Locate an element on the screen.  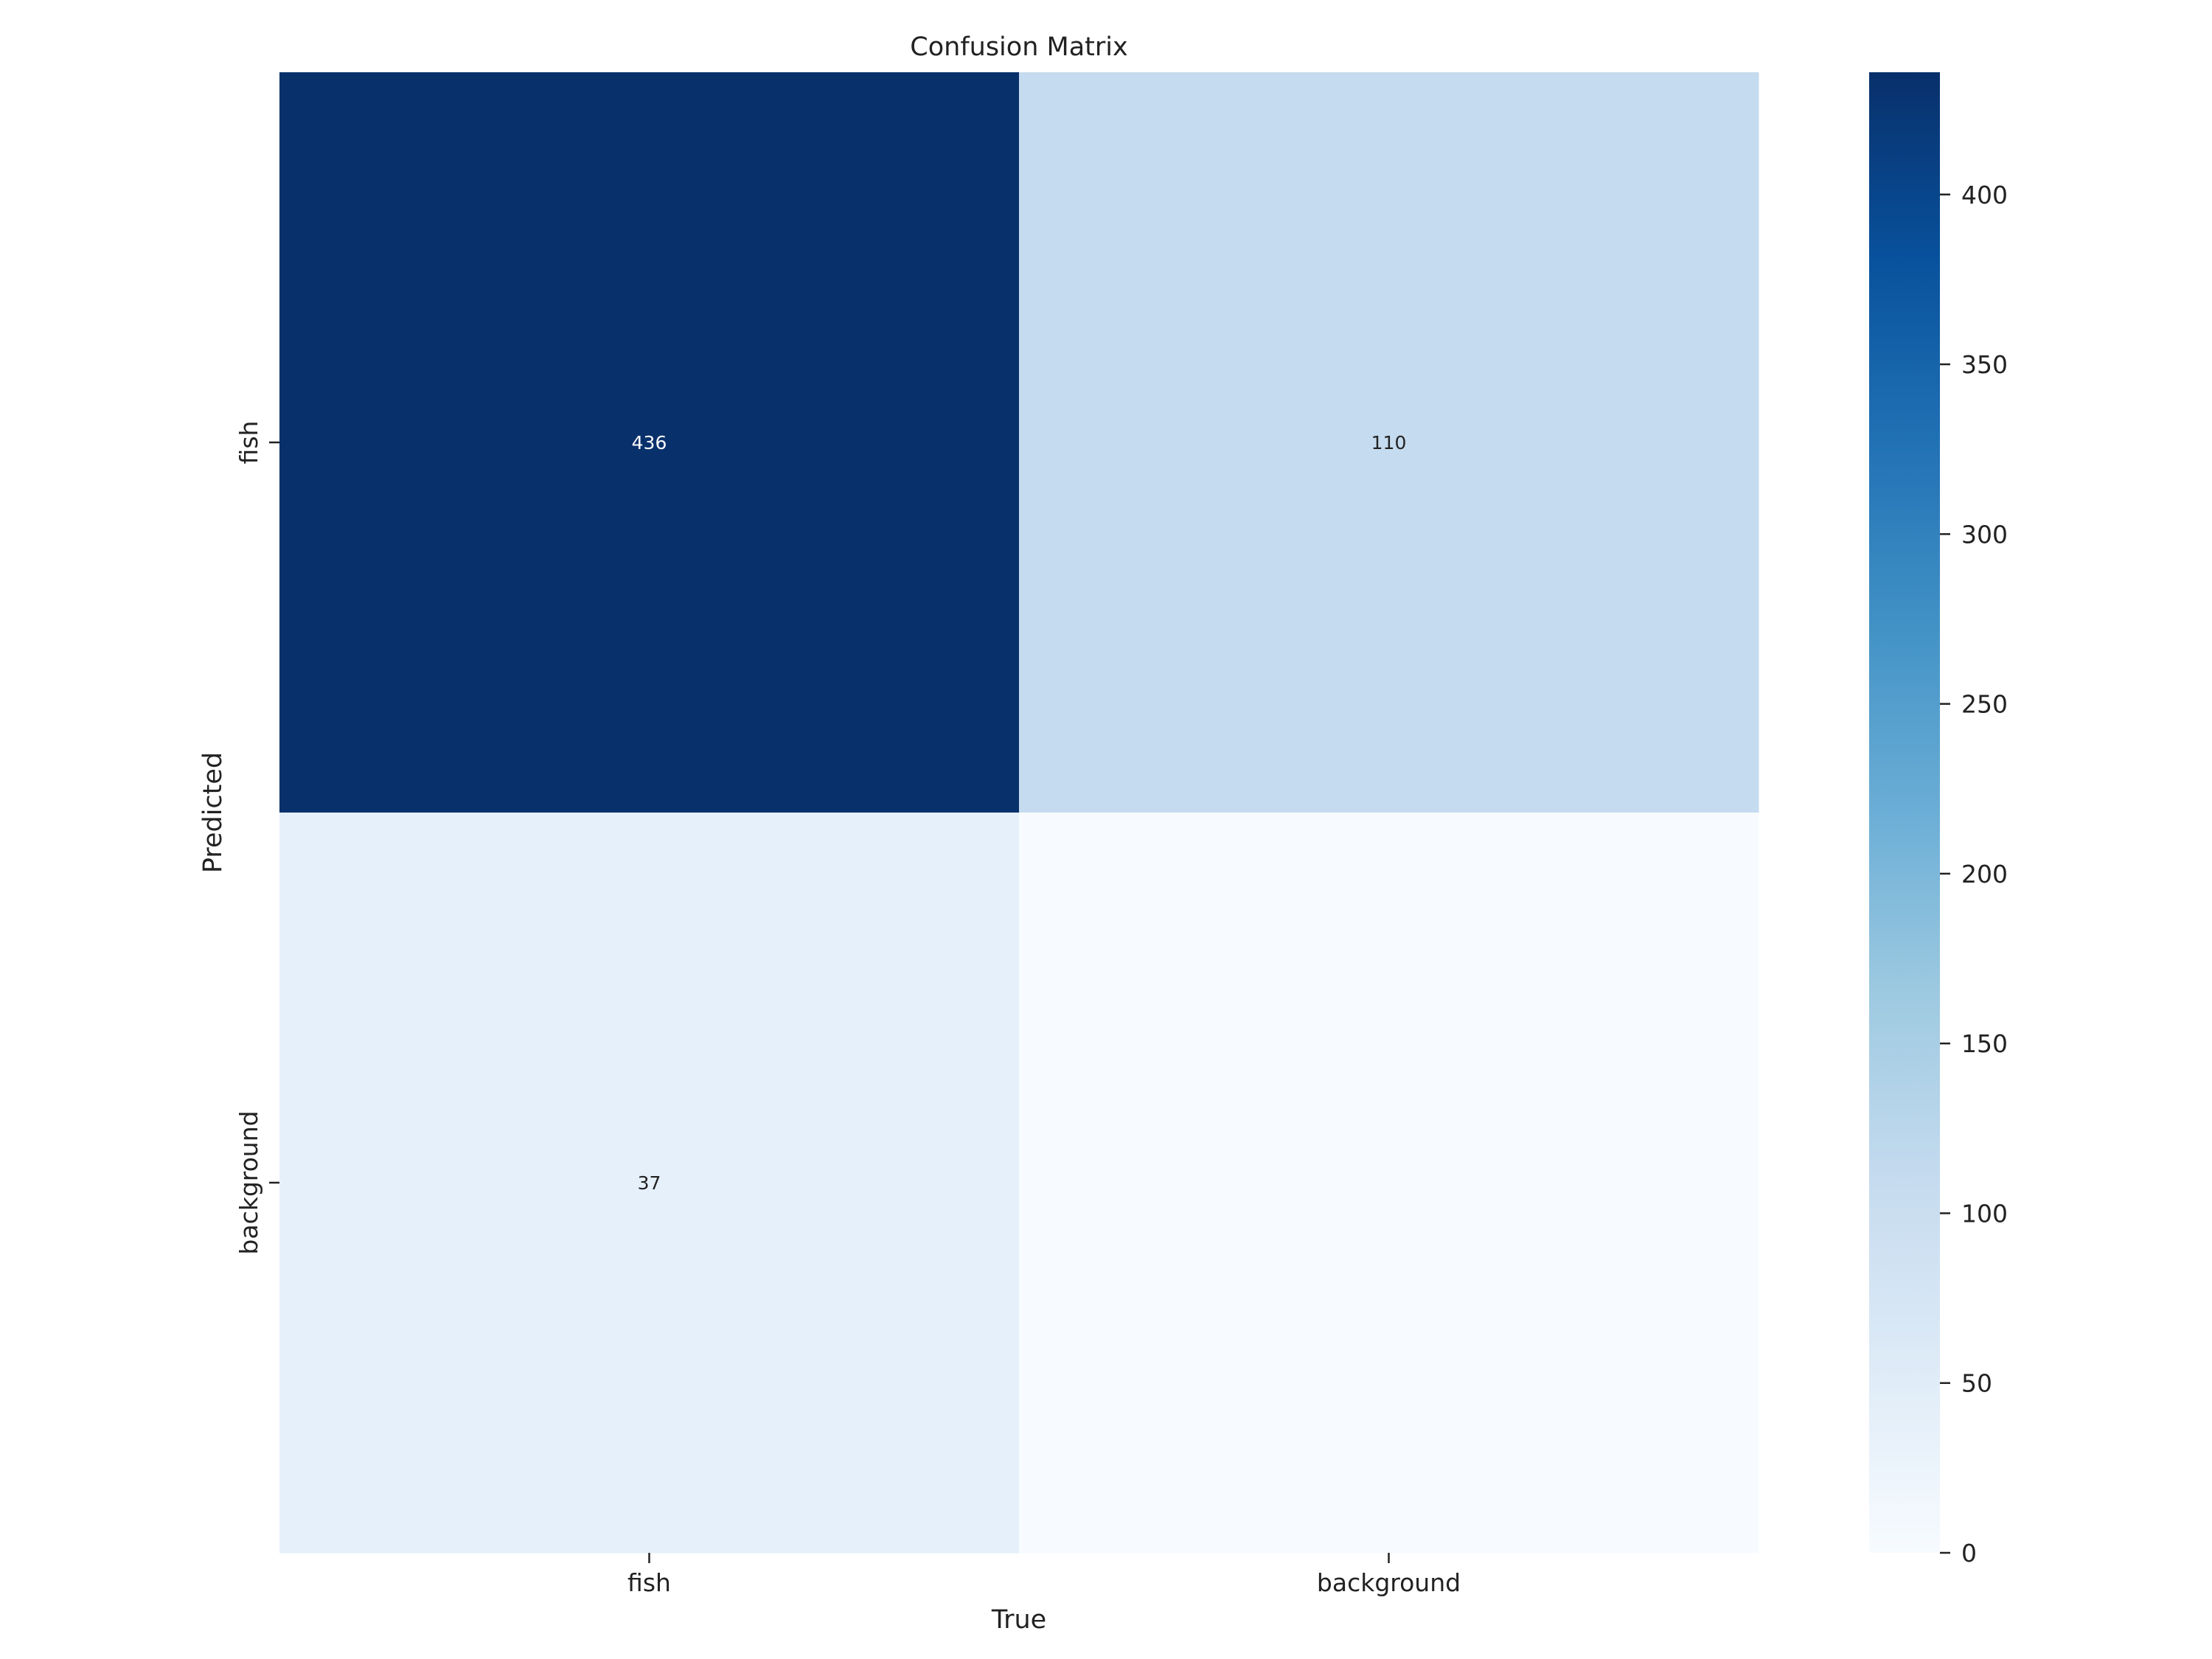
y-tick-label: fish is located at coordinates (248, 443).